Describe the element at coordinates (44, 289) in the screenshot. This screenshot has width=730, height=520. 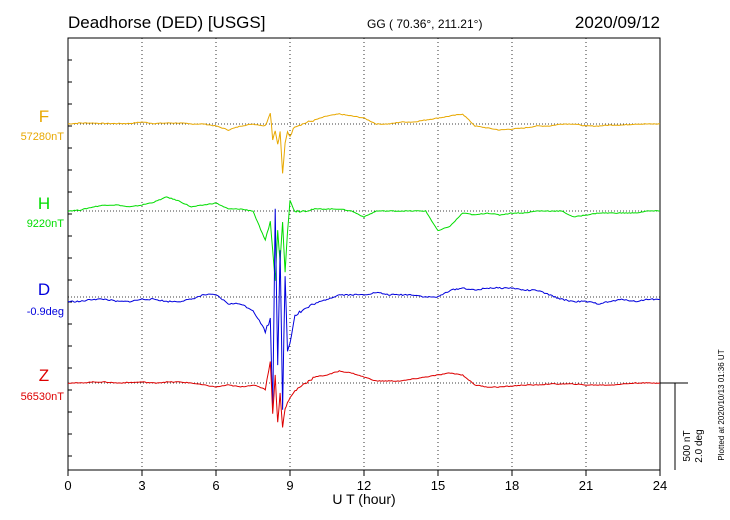
I see `series-name-d: D` at that location.